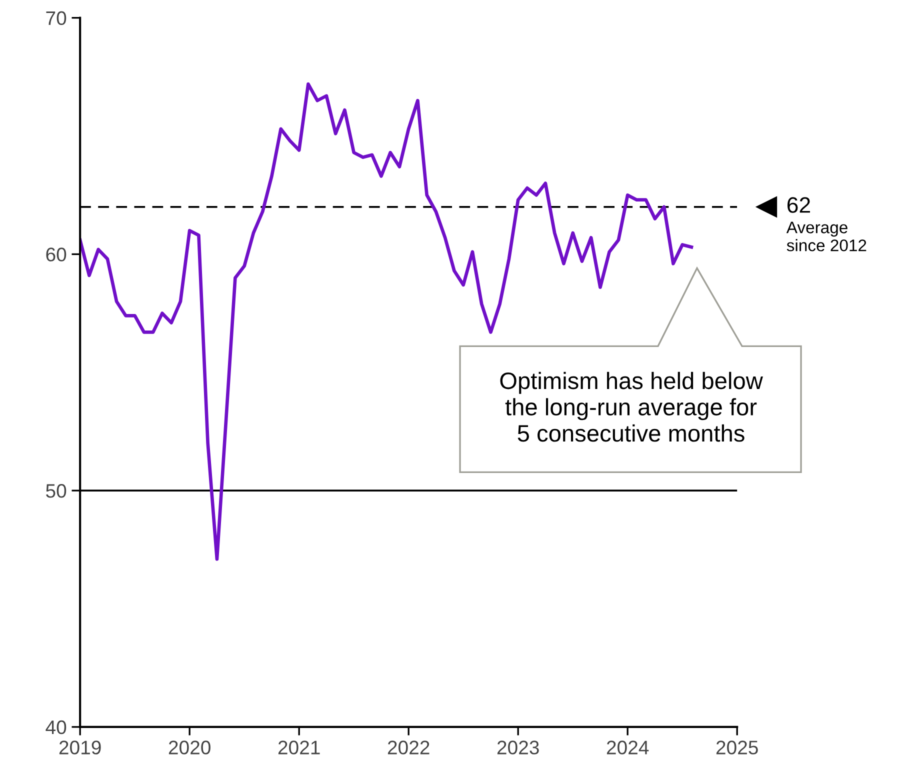  What do you see at coordinates (80, 747) in the screenshot?
I see `x-tick-label: 2019` at bounding box center [80, 747].